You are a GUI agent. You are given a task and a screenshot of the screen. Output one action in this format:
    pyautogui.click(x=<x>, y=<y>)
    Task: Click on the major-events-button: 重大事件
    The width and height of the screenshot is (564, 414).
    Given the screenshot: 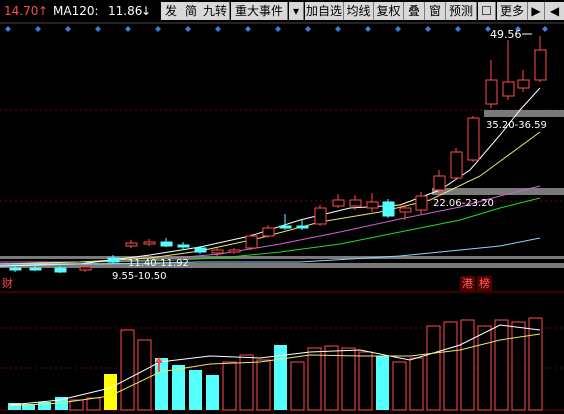 What is the action you would take?
    pyautogui.click(x=259, y=11)
    